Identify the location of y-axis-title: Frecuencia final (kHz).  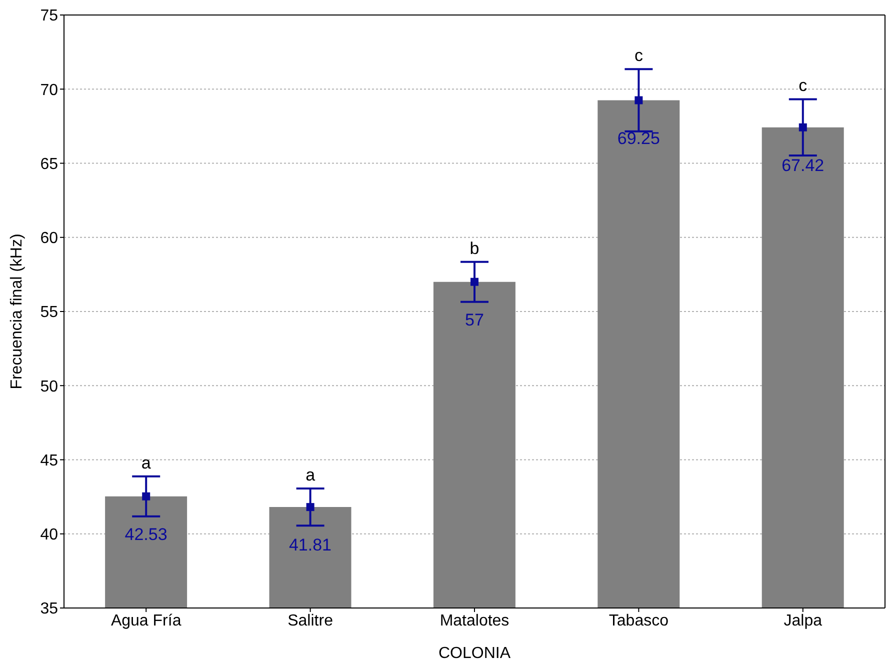
(17, 312).